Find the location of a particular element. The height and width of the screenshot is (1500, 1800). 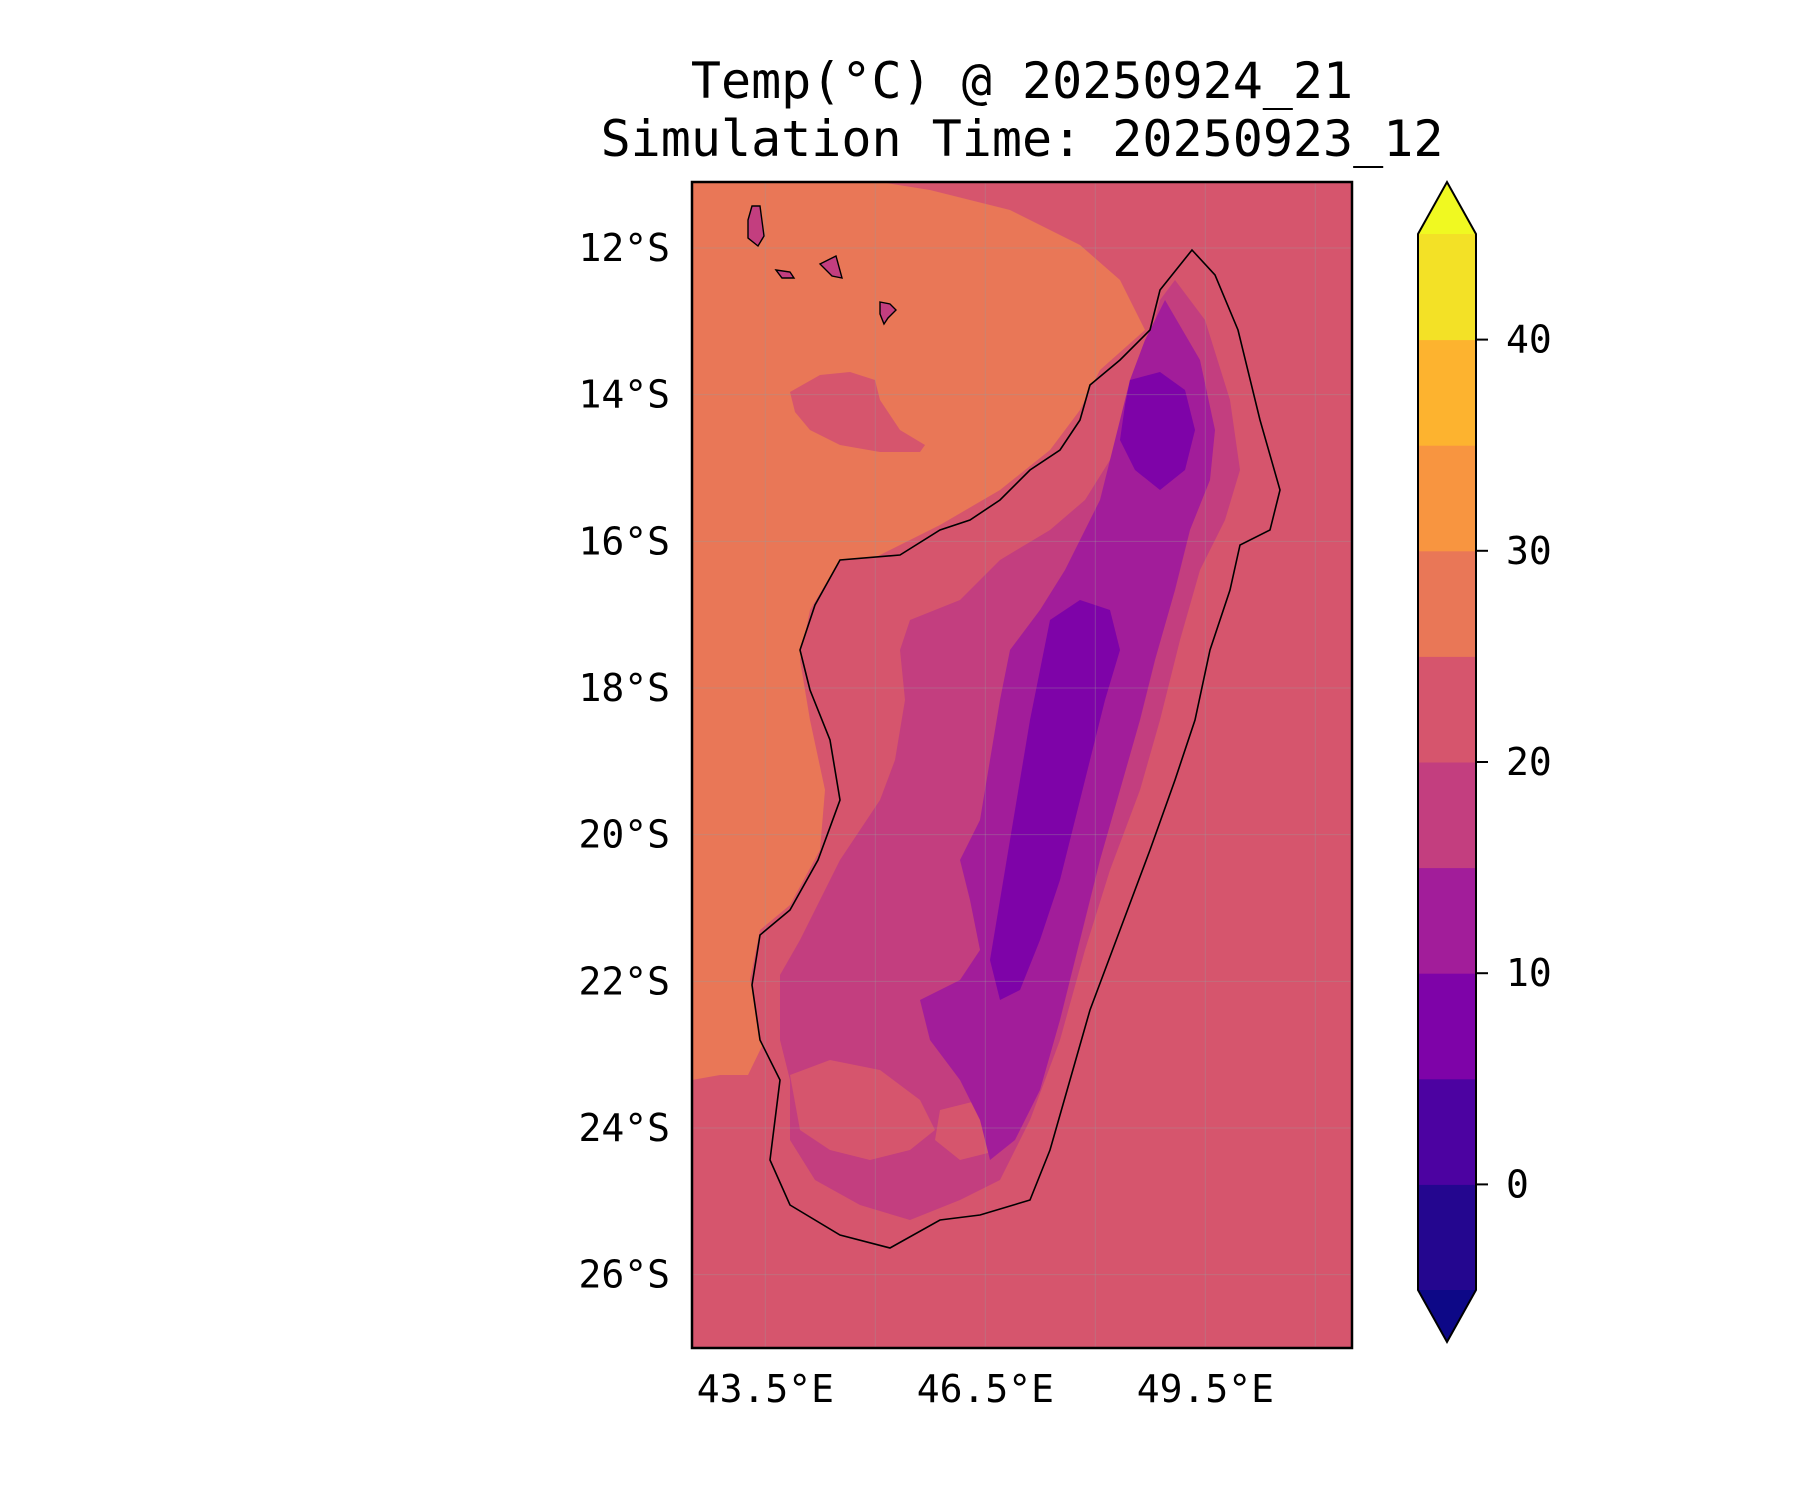

title-line-2: Simulation Time: 20250923_12 is located at coordinates (1022, 139).